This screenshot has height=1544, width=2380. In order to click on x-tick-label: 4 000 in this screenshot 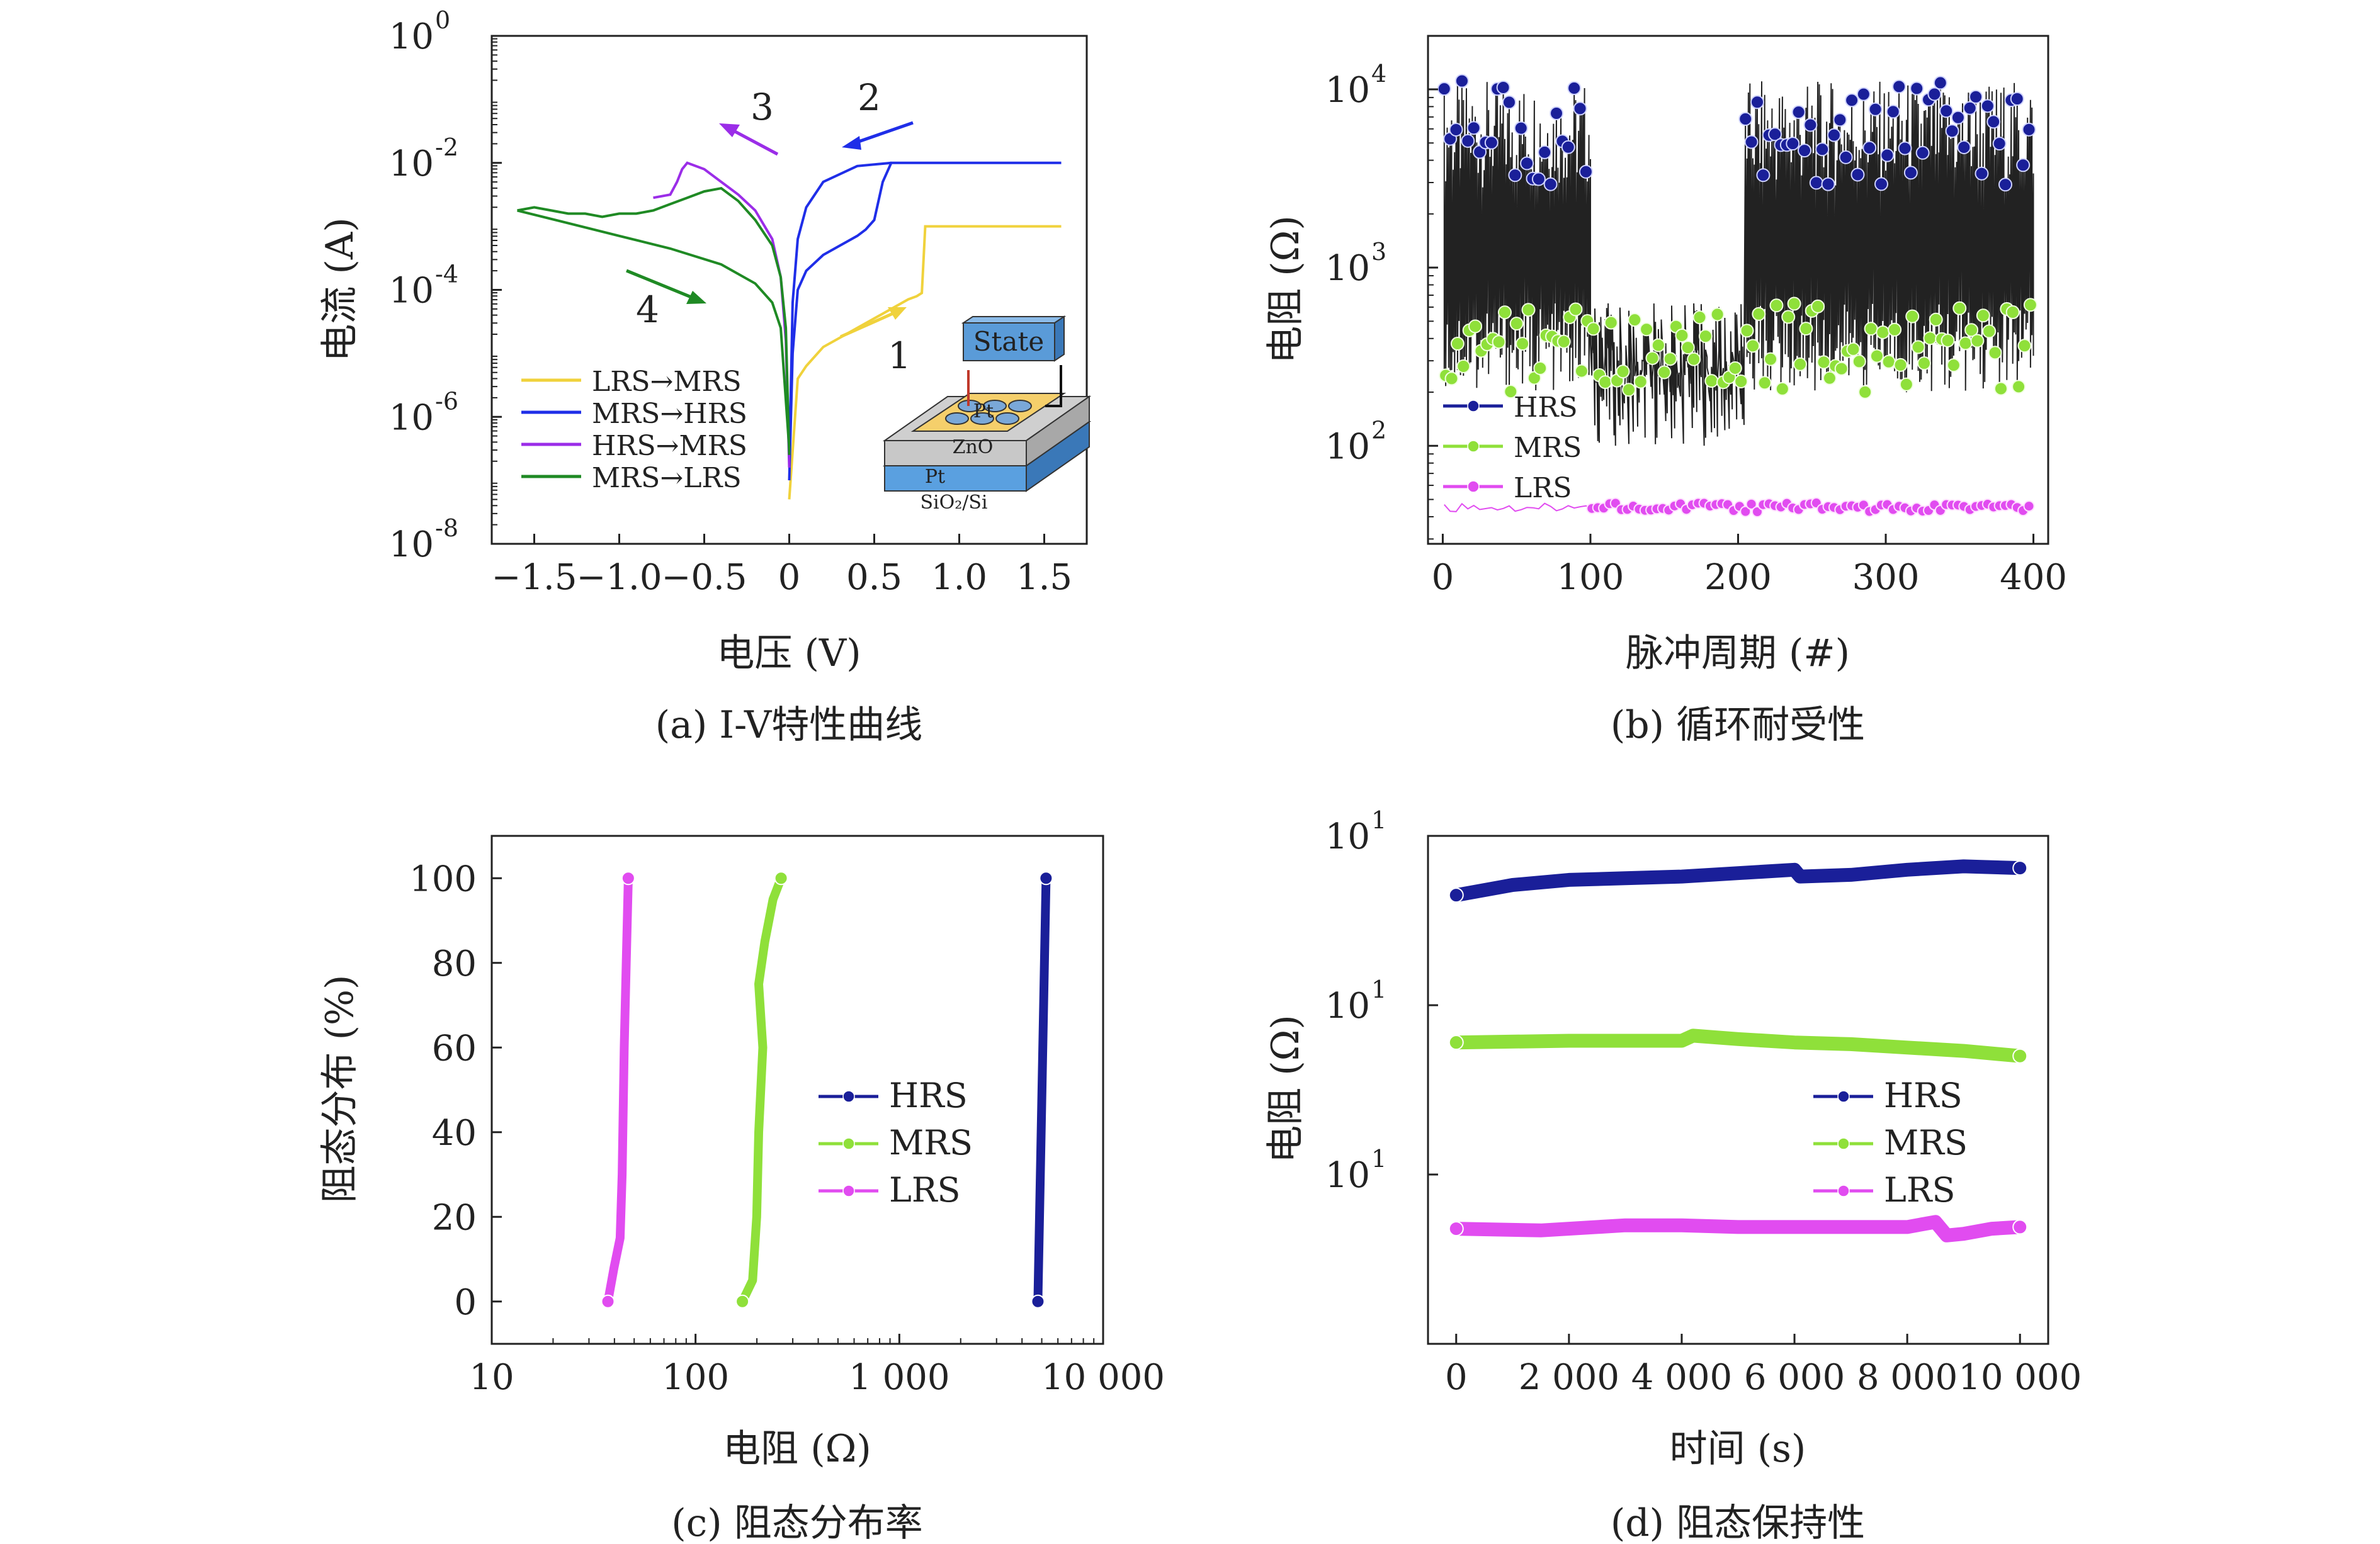, I will do `click(1681, 1377)`.